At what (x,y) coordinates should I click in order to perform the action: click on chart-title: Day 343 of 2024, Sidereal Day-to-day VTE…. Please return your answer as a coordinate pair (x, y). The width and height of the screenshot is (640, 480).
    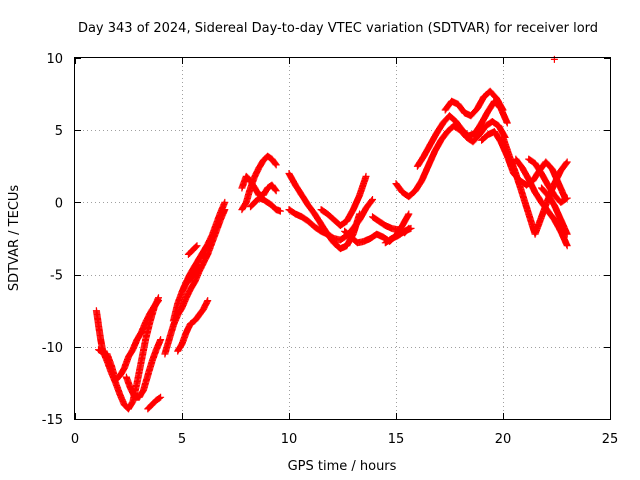
    Looking at the image, I should click on (338, 28).